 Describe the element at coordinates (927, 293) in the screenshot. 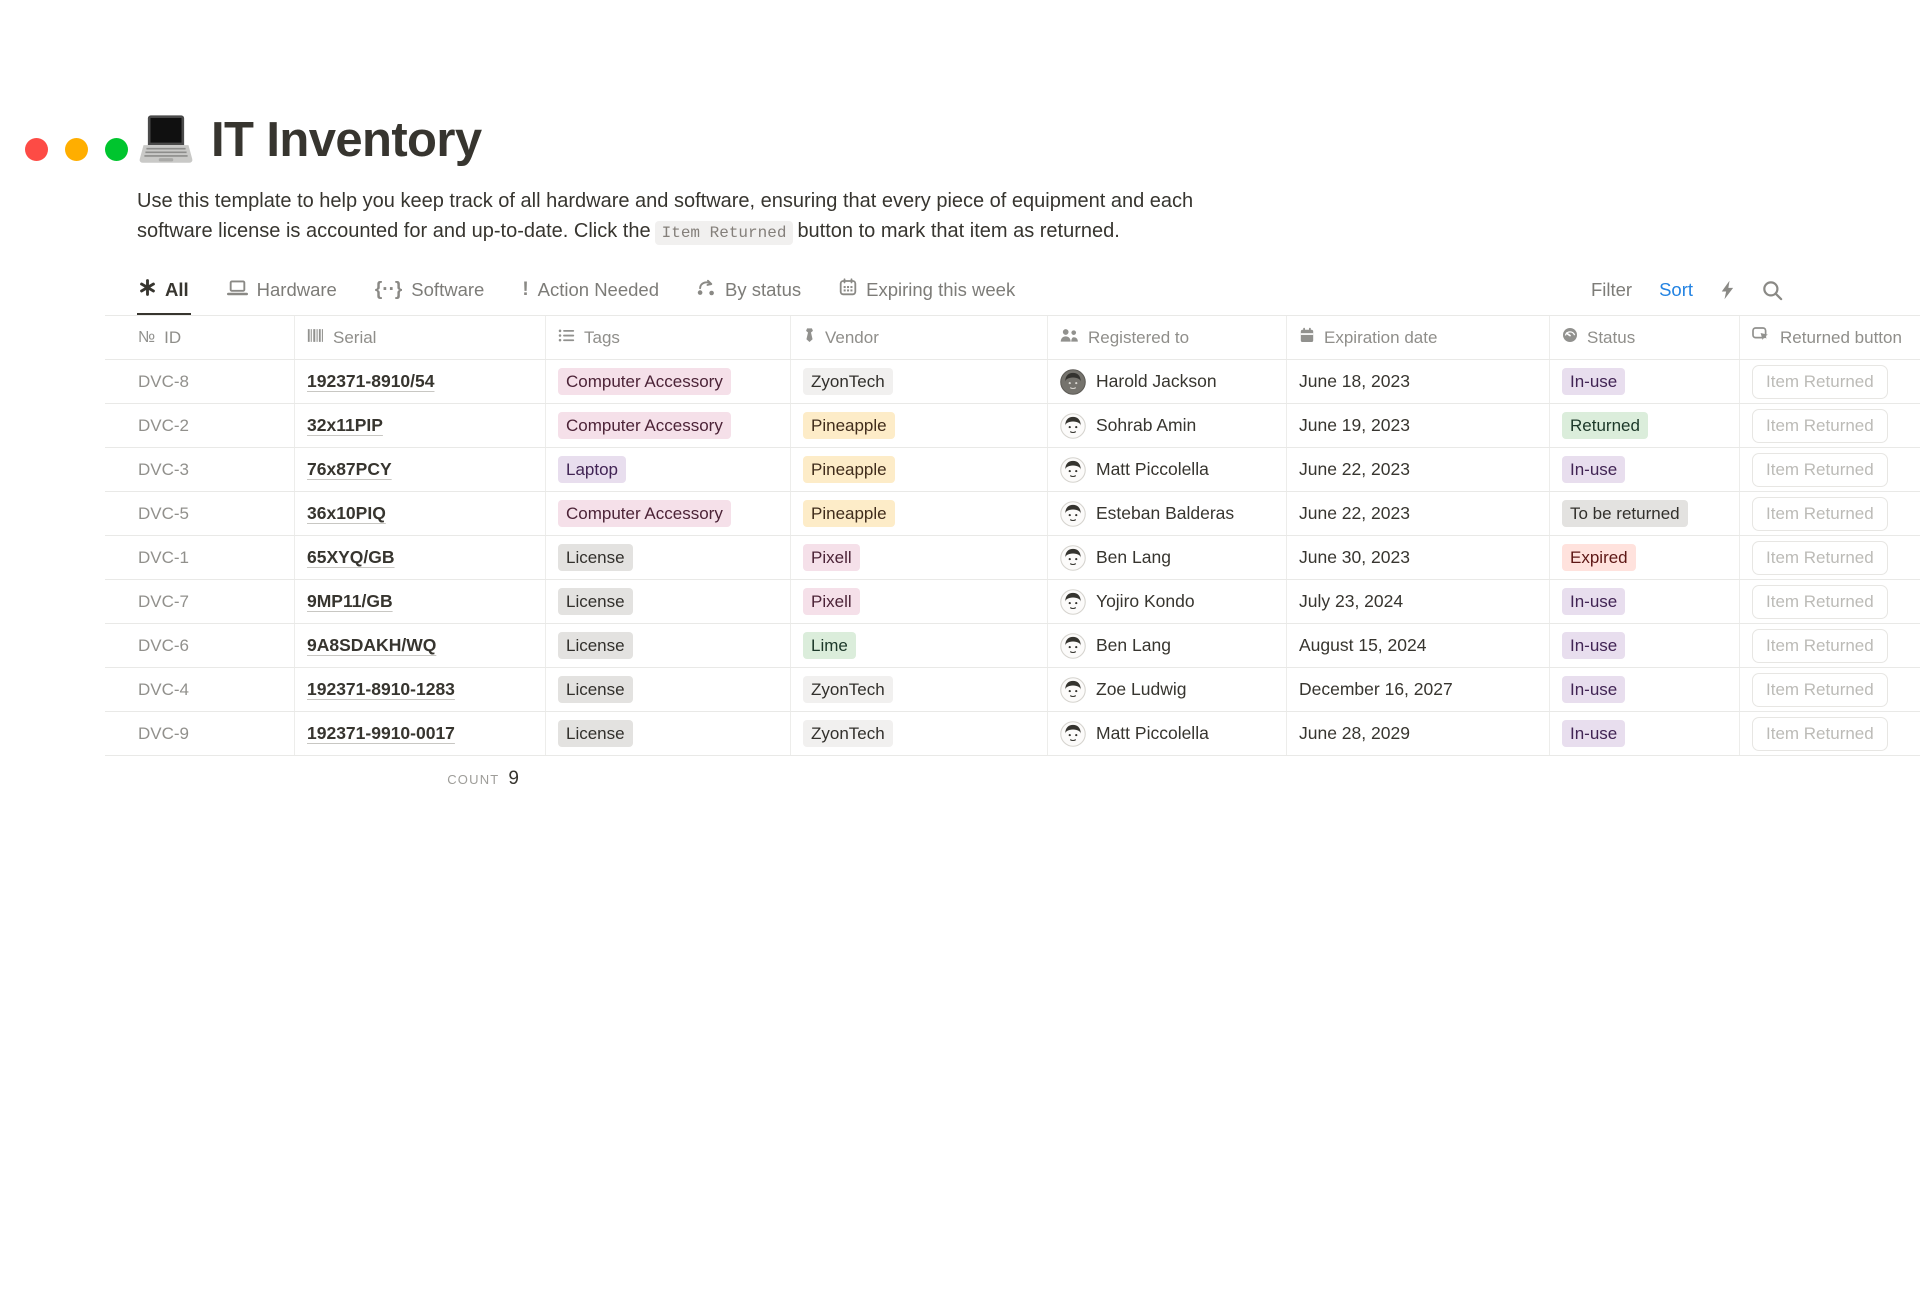

I see `tab-expiring-this-week: Expiring this week` at that location.